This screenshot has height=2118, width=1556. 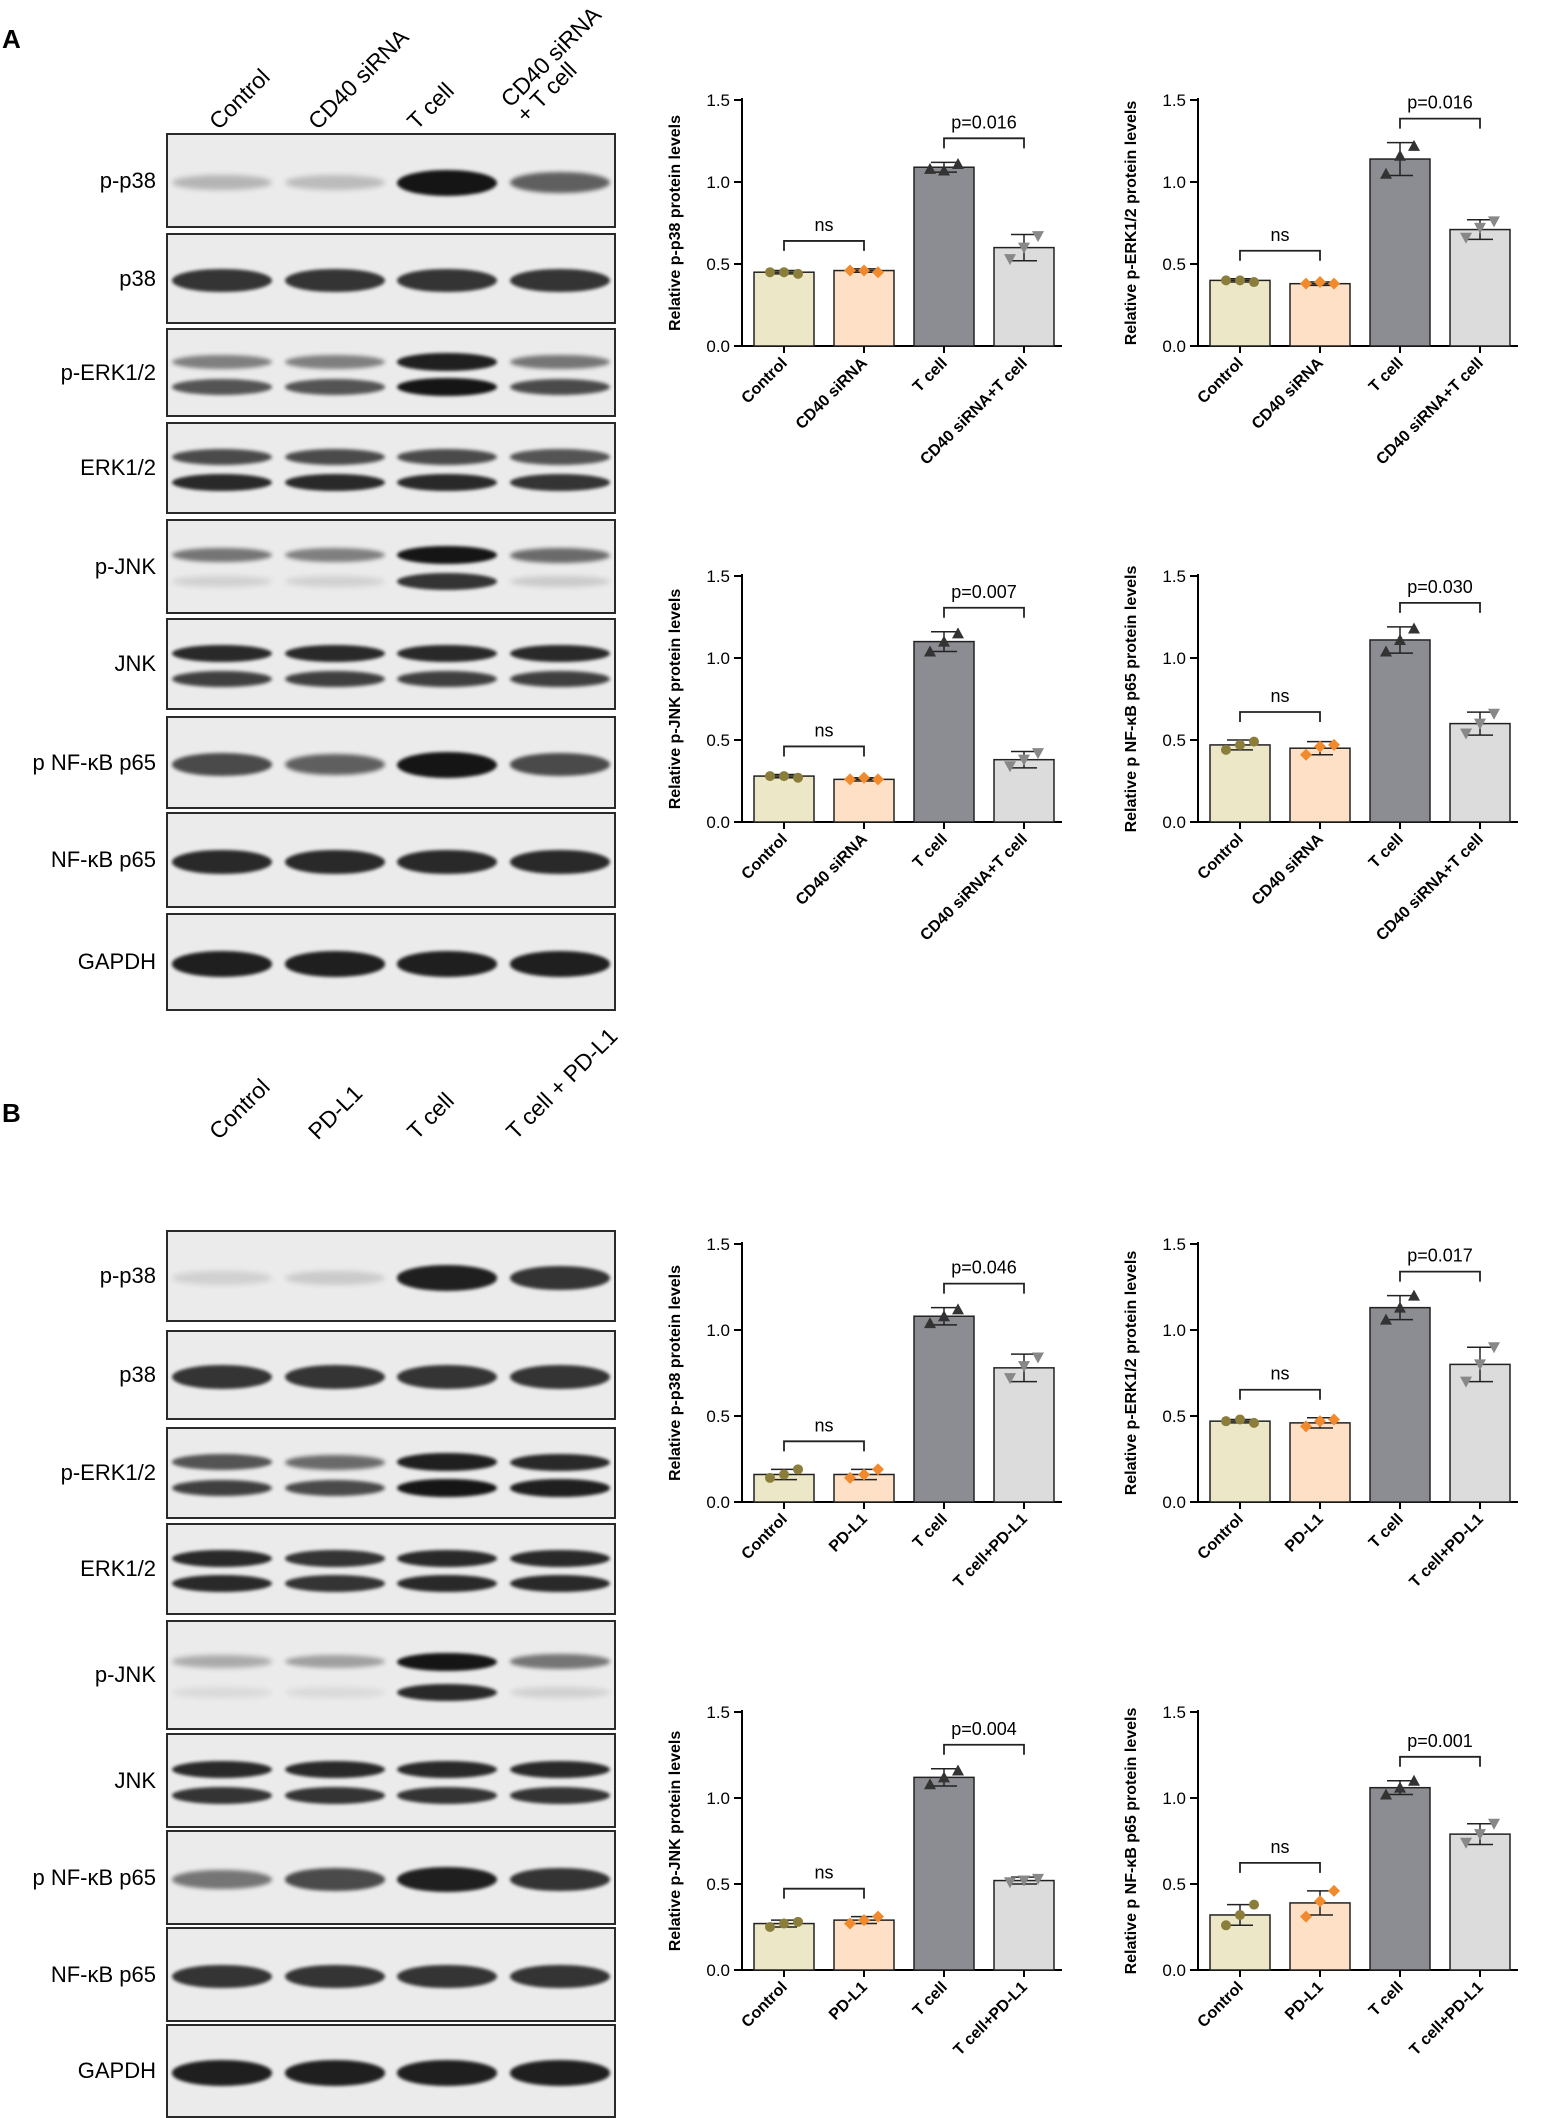 What do you see at coordinates (11, 39) in the screenshot?
I see `panel-letter-a: A` at bounding box center [11, 39].